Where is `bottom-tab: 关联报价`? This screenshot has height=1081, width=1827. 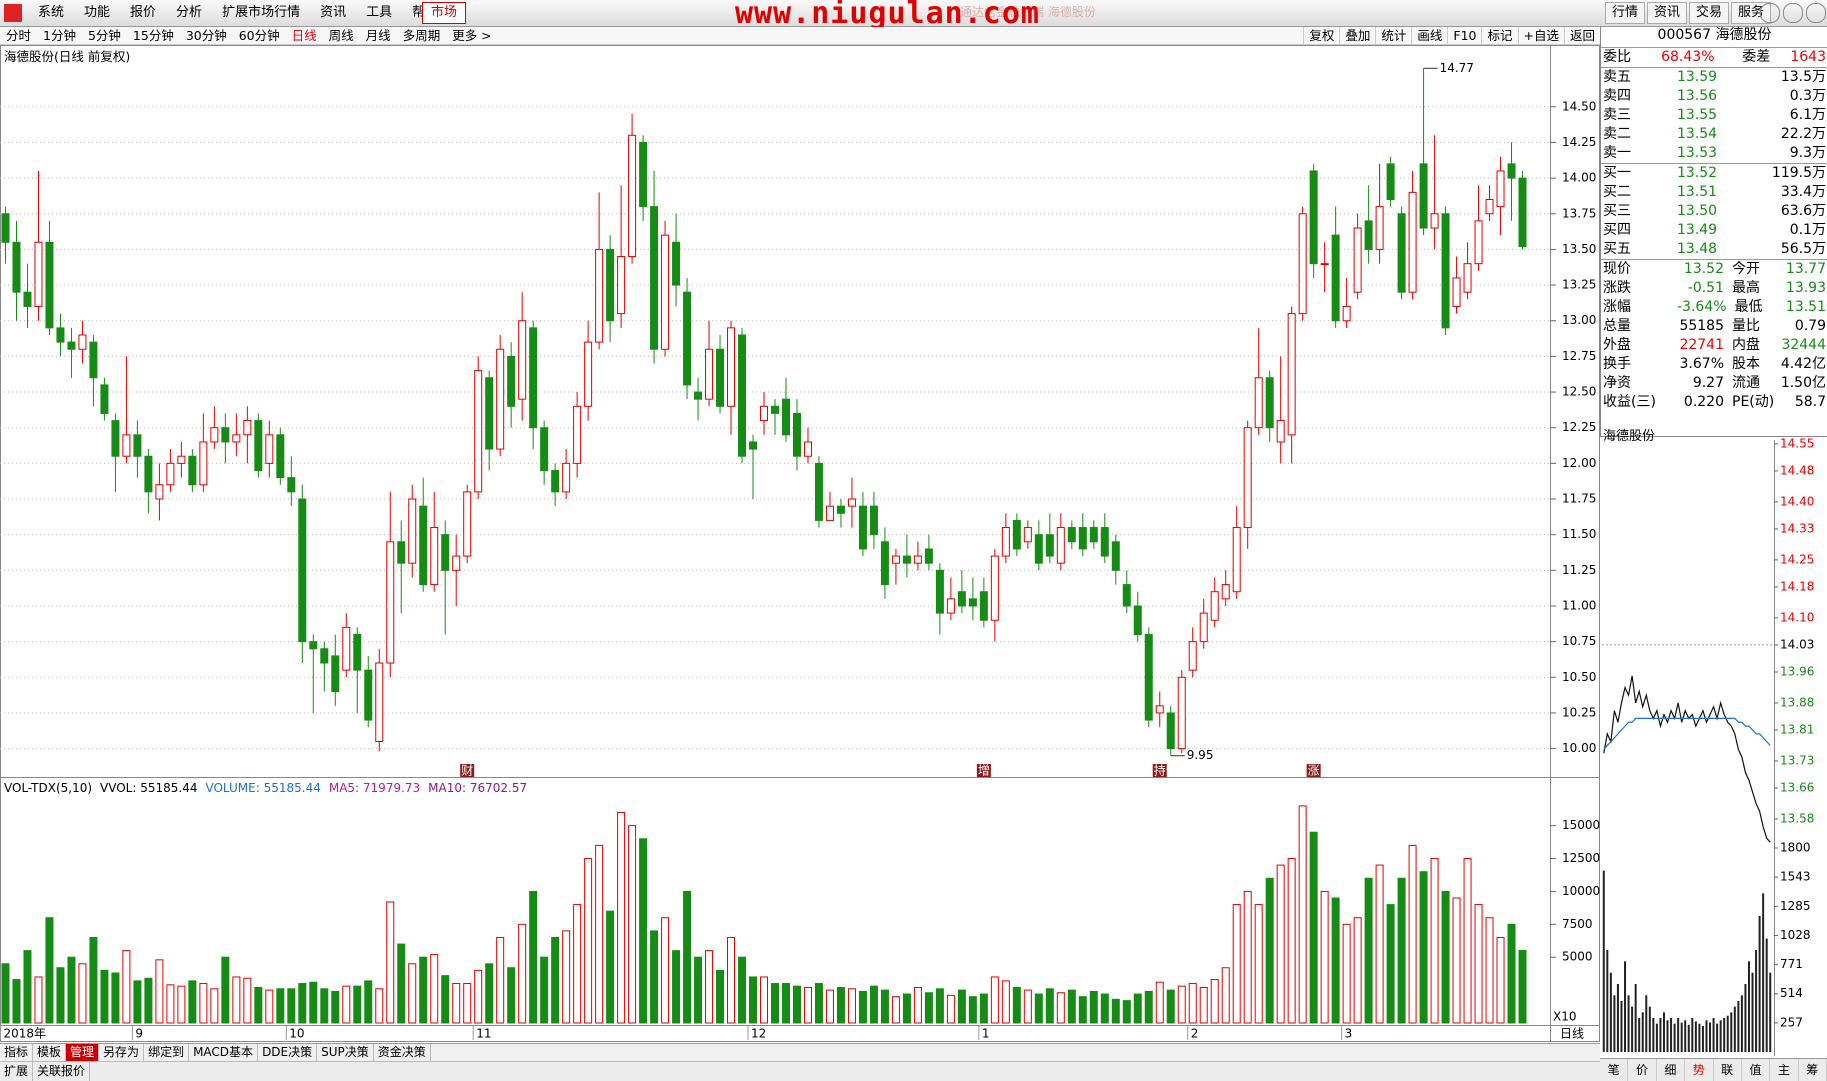
bottom-tab: 关联报价 is located at coordinates (62, 1071).